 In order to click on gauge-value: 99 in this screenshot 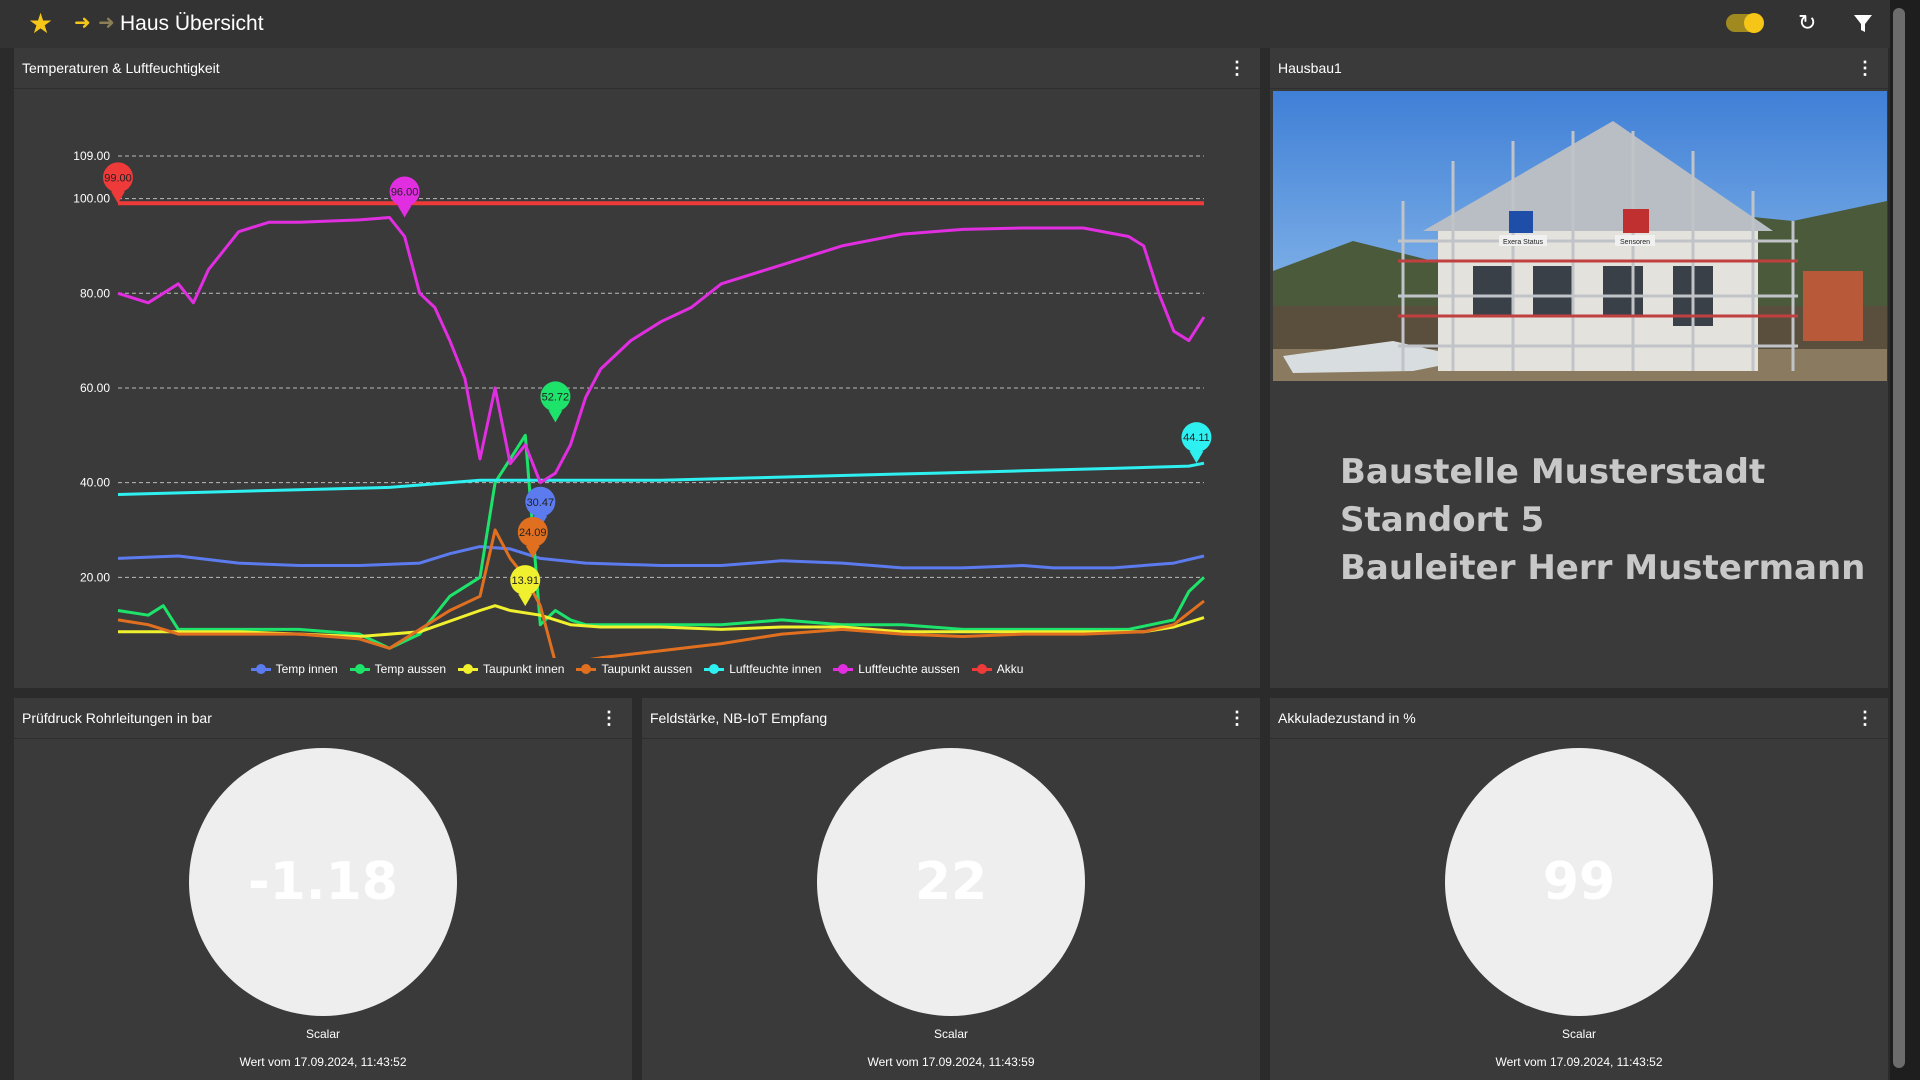, I will do `click(1579, 882)`.